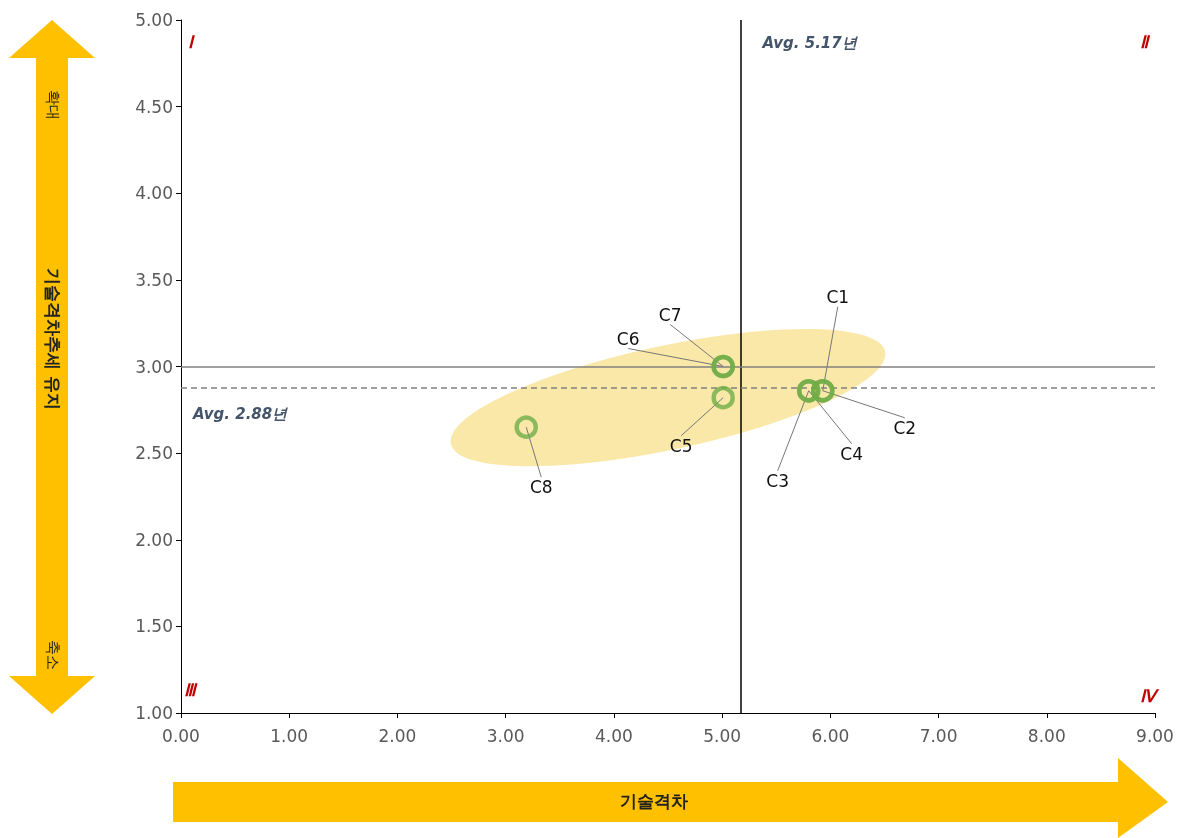 This screenshot has height=838, width=1190. What do you see at coordinates (809, 43) in the screenshot?
I see `ref-line-label: Avg. 5.17년` at bounding box center [809, 43].